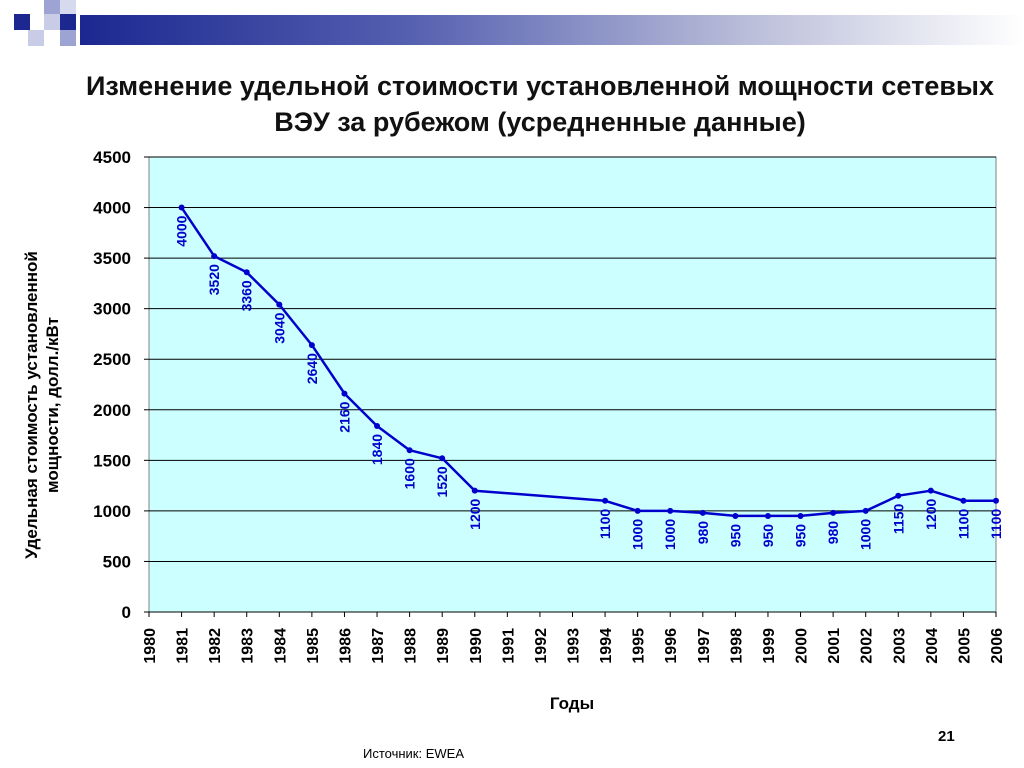 The width and height of the screenshot is (1024, 768). I want to click on y-tick-label: 0, so click(126, 612).